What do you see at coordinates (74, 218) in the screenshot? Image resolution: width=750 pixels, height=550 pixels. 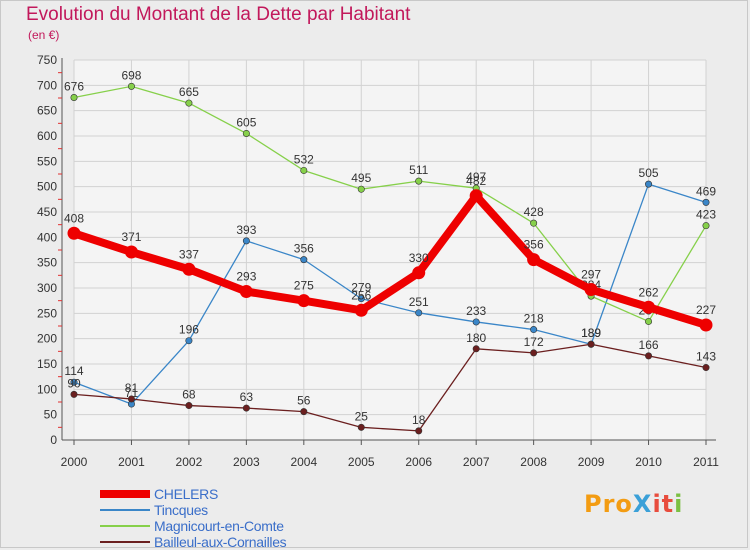 I see `data-label: 408` at bounding box center [74, 218].